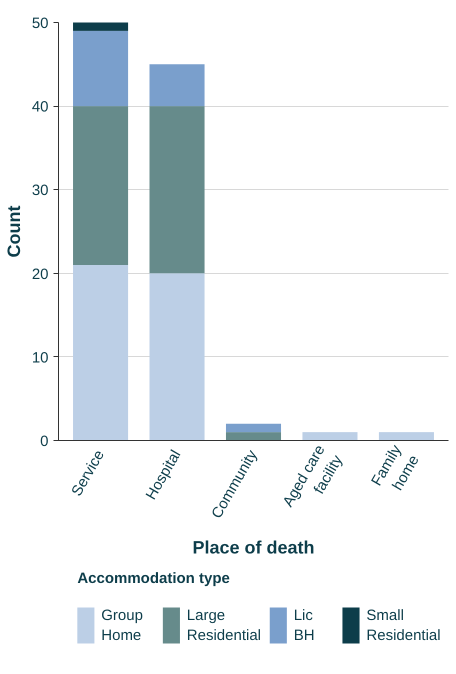  Describe the element at coordinates (224, 625) in the screenshot. I see `legend-label: Large Residential` at that location.